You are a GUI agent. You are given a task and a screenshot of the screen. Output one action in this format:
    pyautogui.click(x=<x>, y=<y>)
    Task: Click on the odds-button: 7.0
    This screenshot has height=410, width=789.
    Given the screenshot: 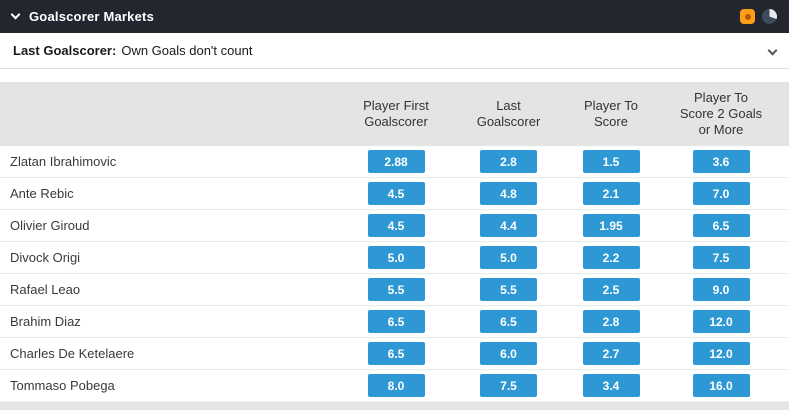 What is the action you would take?
    pyautogui.click(x=721, y=193)
    